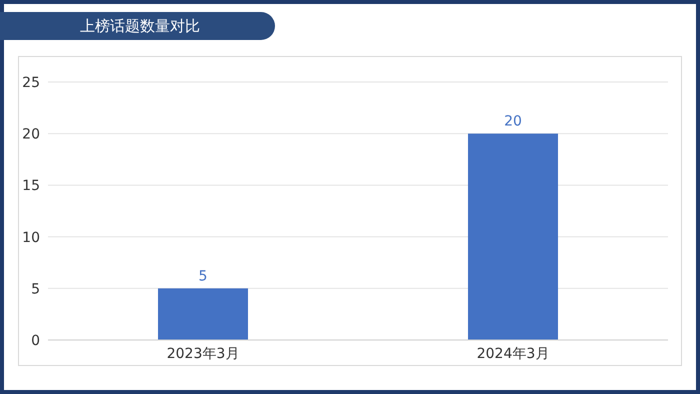  What do you see at coordinates (513, 122) in the screenshot?
I see `data-label: 20` at bounding box center [513, 122].